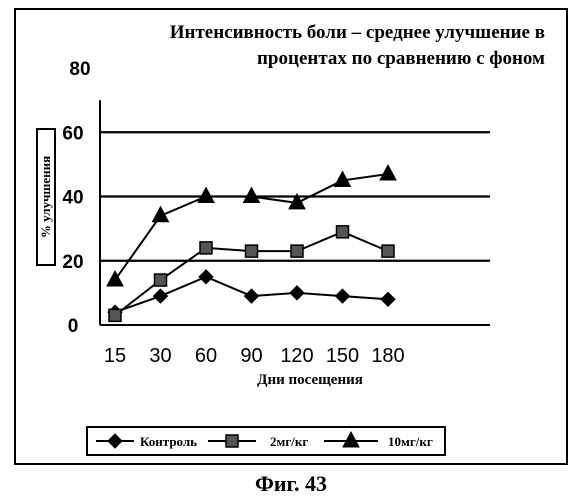  I want to click on legend-label: 10мг/кг, so click(410, 441).